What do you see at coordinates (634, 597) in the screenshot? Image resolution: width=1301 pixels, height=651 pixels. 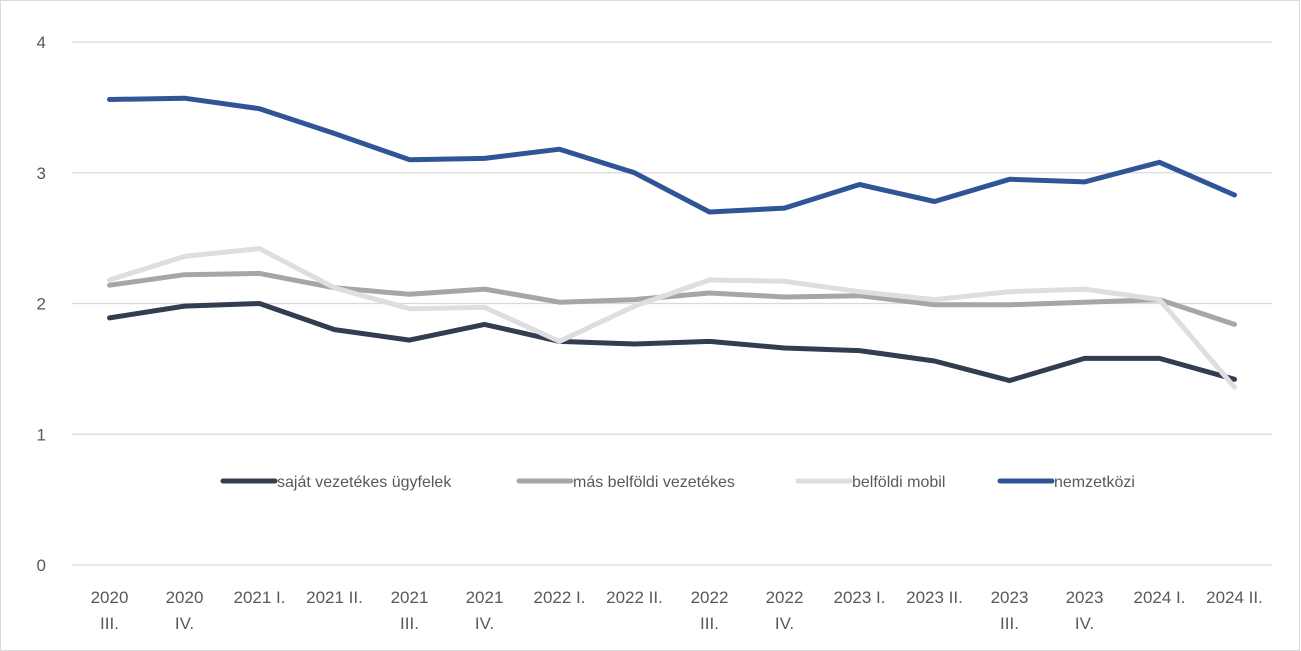 I see `x-tick-label: 2022 II.` at bounding box center [634, 597].